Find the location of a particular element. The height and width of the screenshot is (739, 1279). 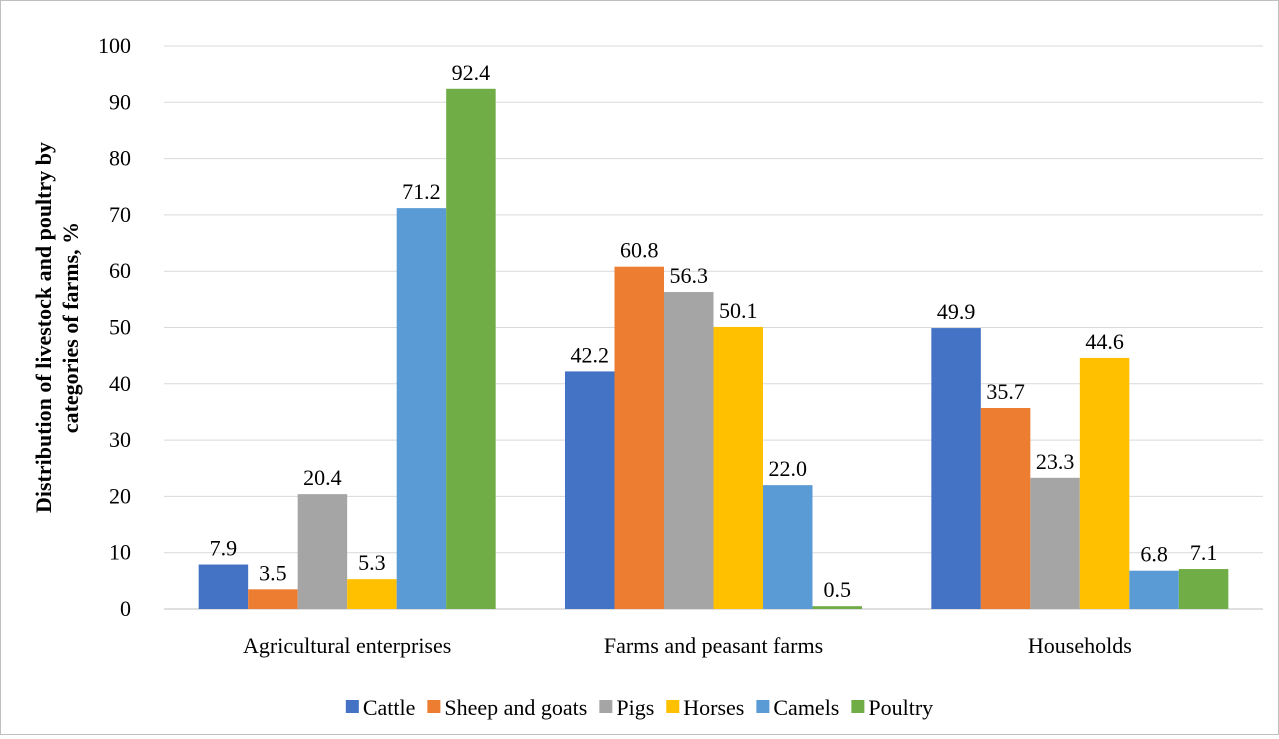

y-tick-label: 100 is located at coordinates (114, 45).